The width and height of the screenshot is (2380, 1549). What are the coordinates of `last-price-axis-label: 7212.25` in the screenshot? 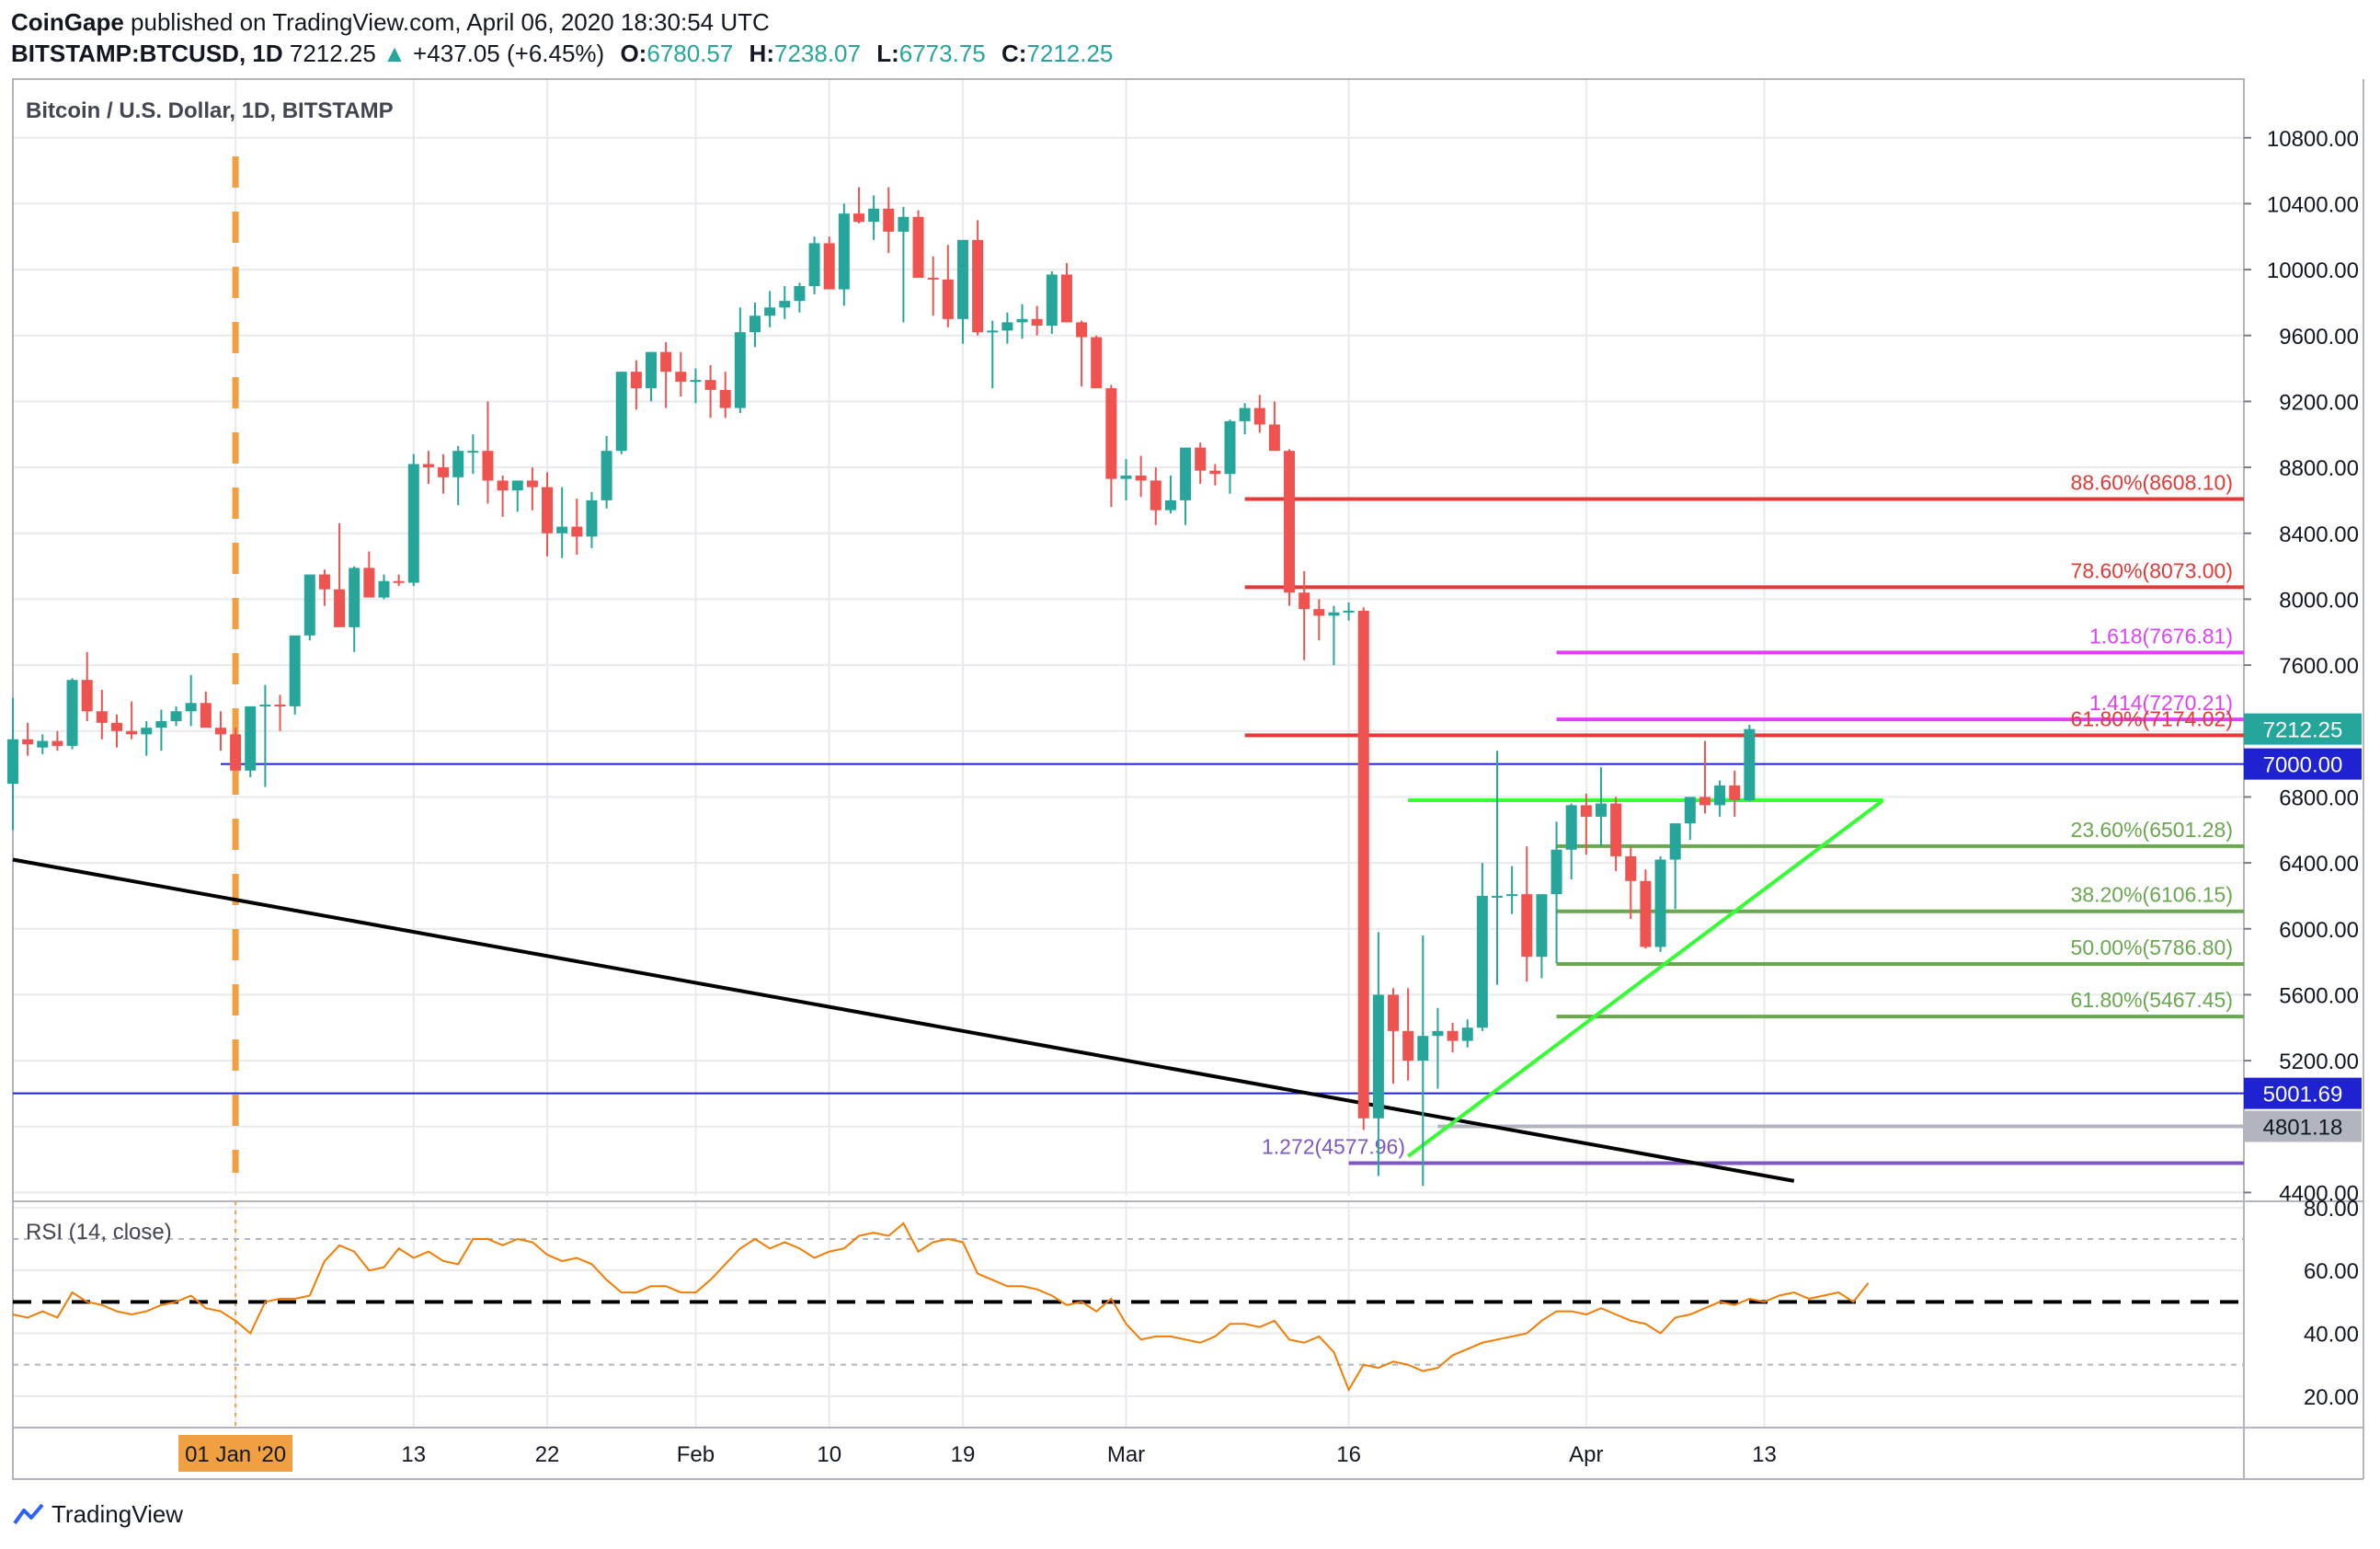 It's located at (2303, 731).